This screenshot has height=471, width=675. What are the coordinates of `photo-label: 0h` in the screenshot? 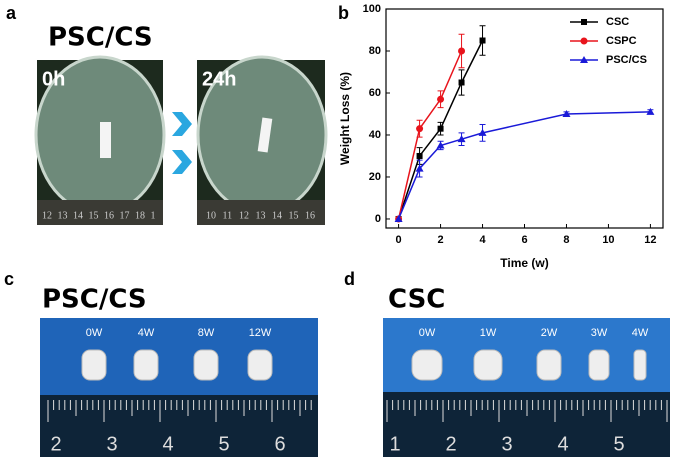 It's located at (53, 79).